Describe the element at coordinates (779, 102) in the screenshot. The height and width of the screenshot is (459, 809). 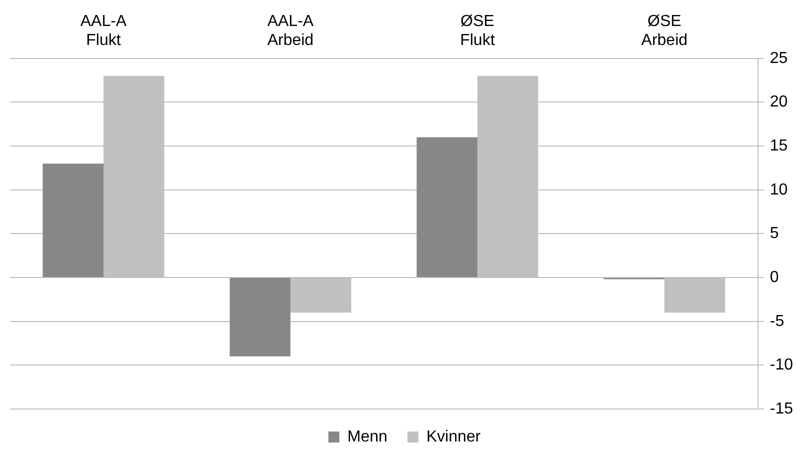
I see `y-tick-label: 20` at that location.